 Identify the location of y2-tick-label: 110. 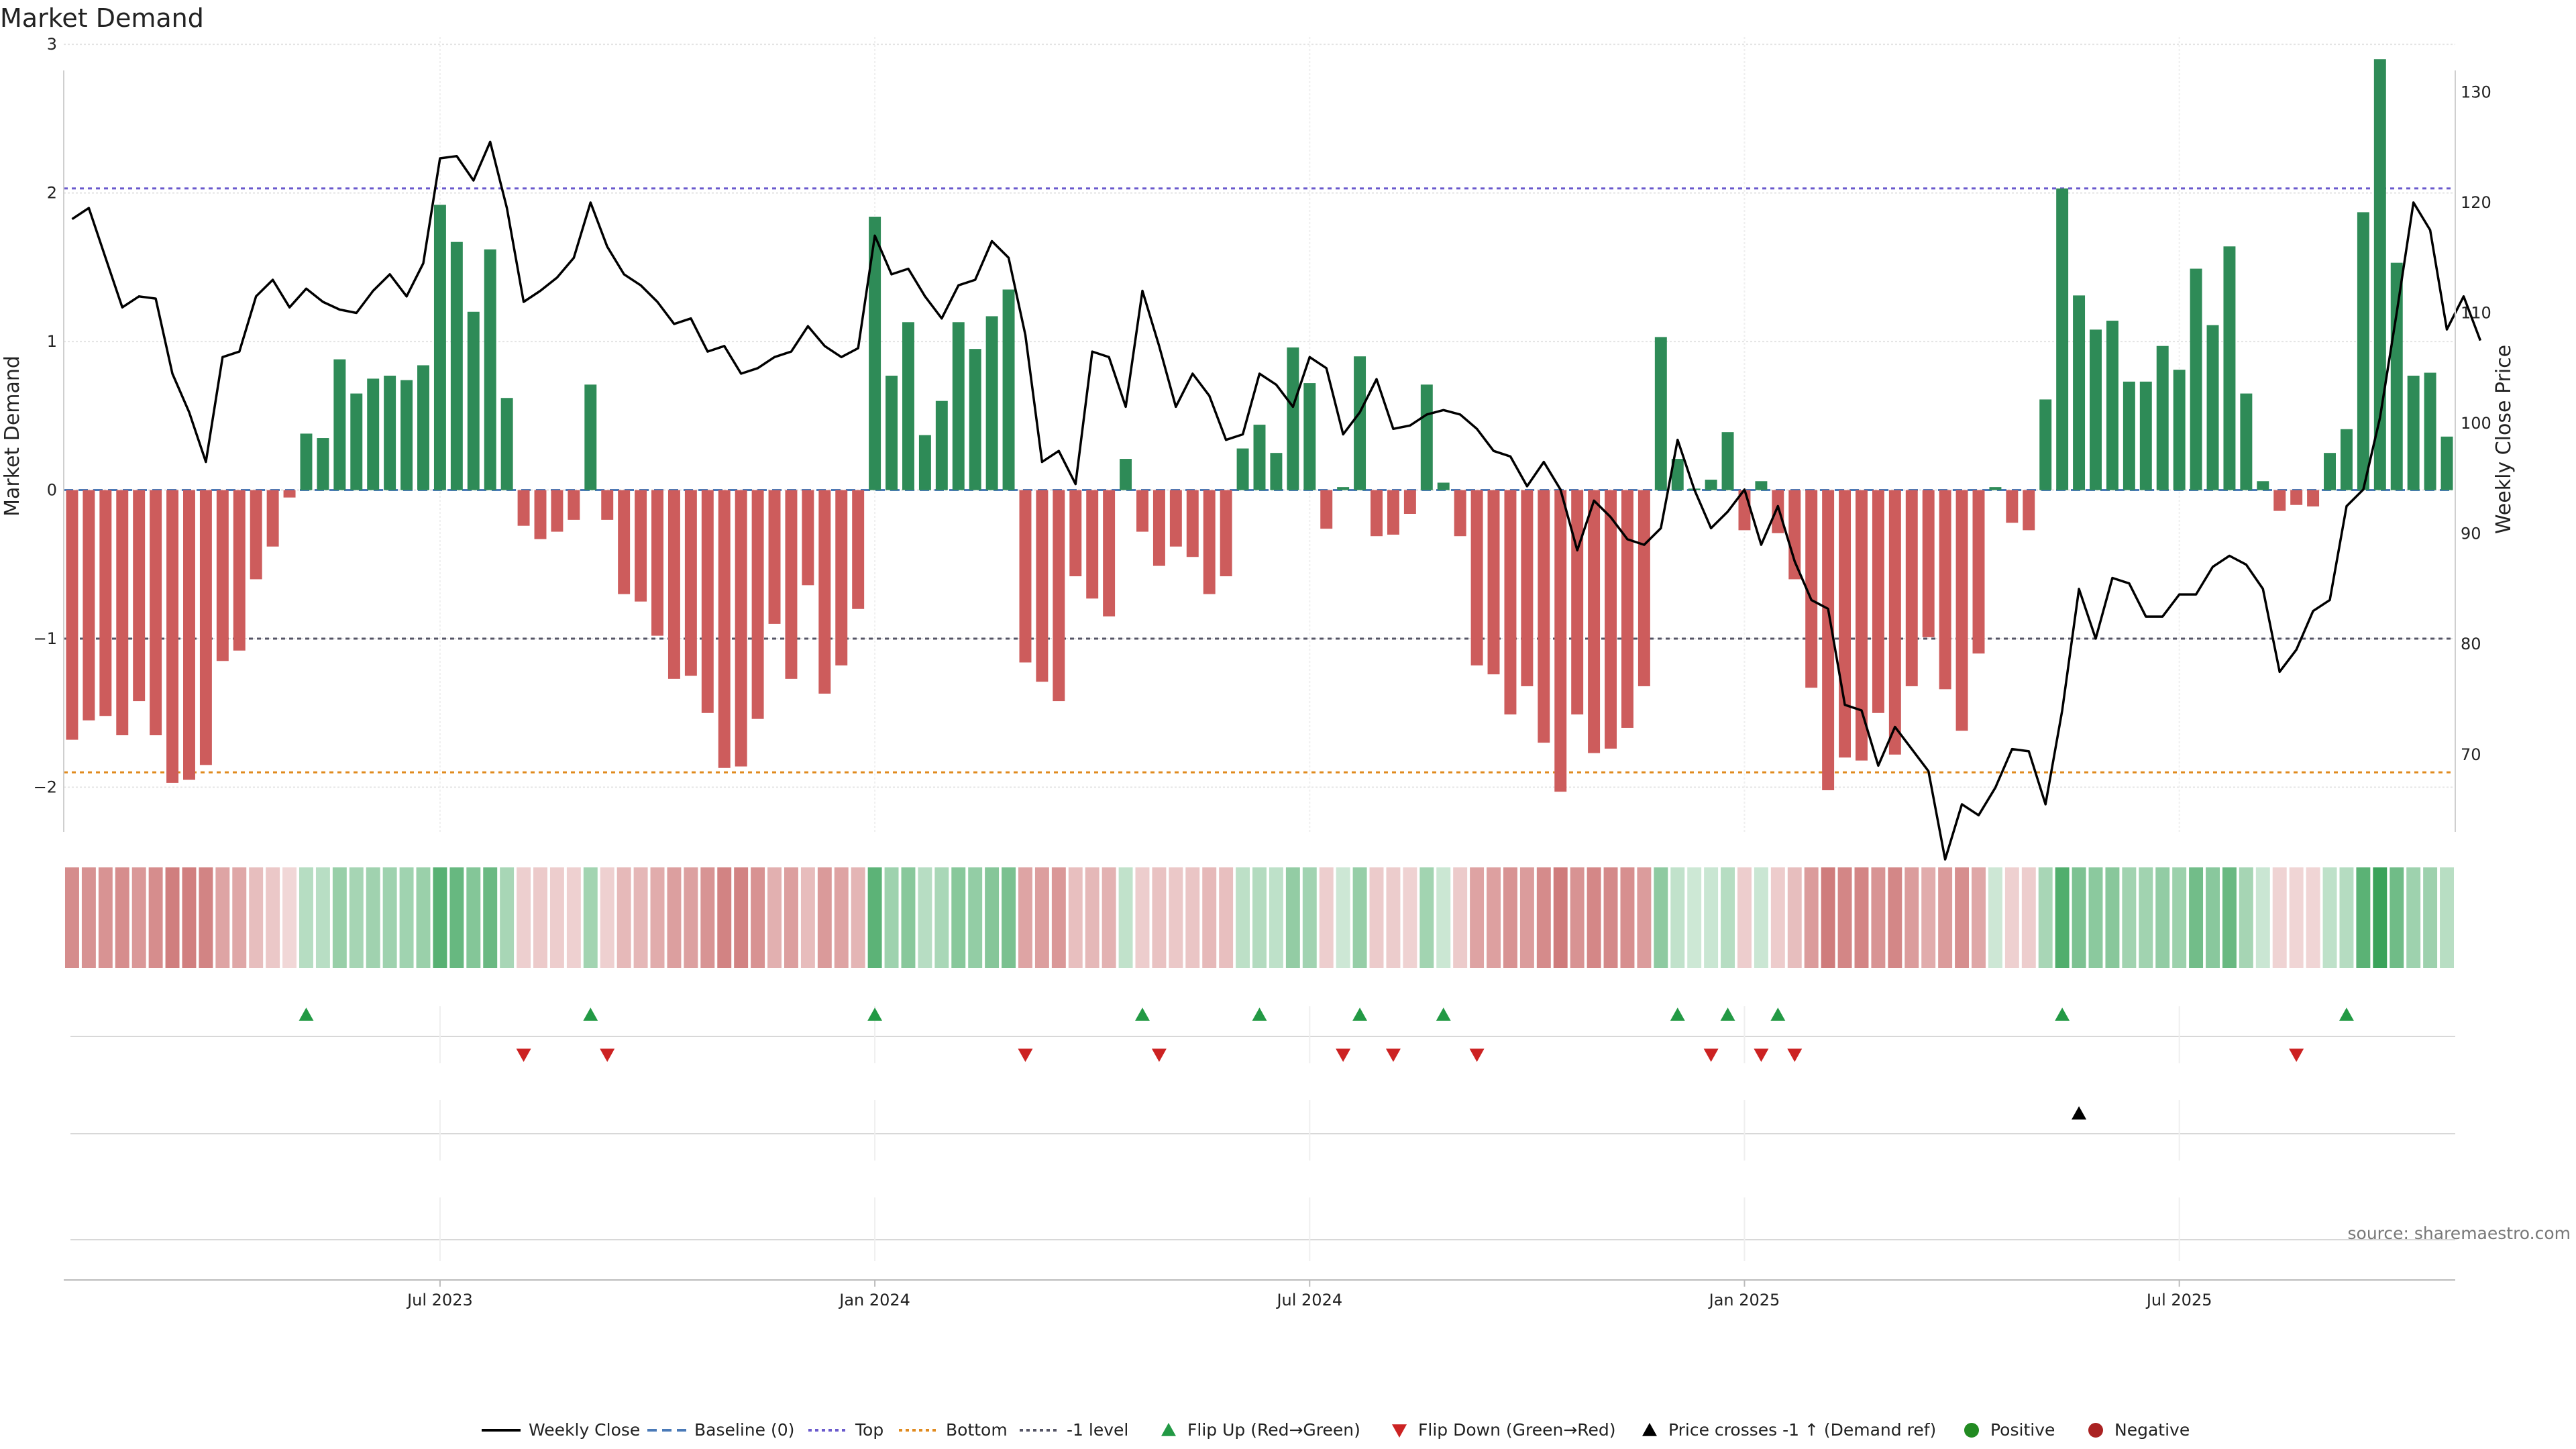
(2476, 312).